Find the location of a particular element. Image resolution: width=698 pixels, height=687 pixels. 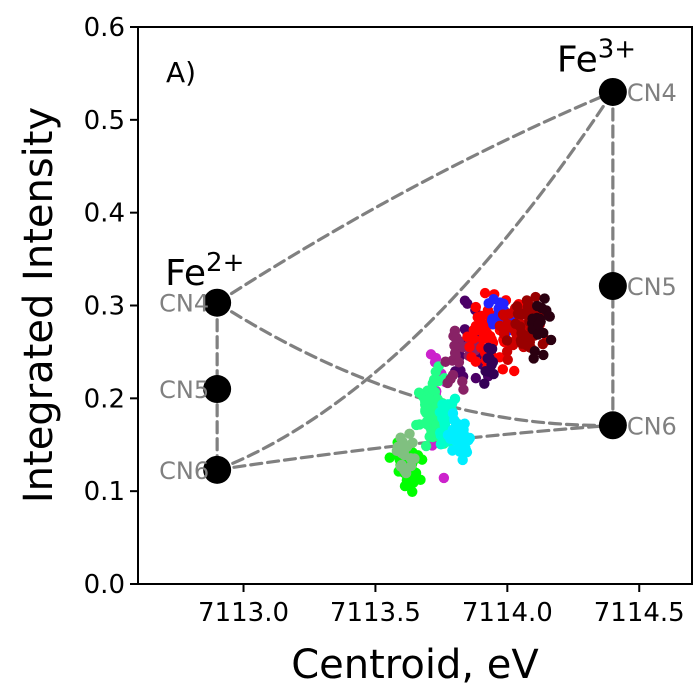

x-tick-label: 7114.5 is located at coordinates (639, 613).